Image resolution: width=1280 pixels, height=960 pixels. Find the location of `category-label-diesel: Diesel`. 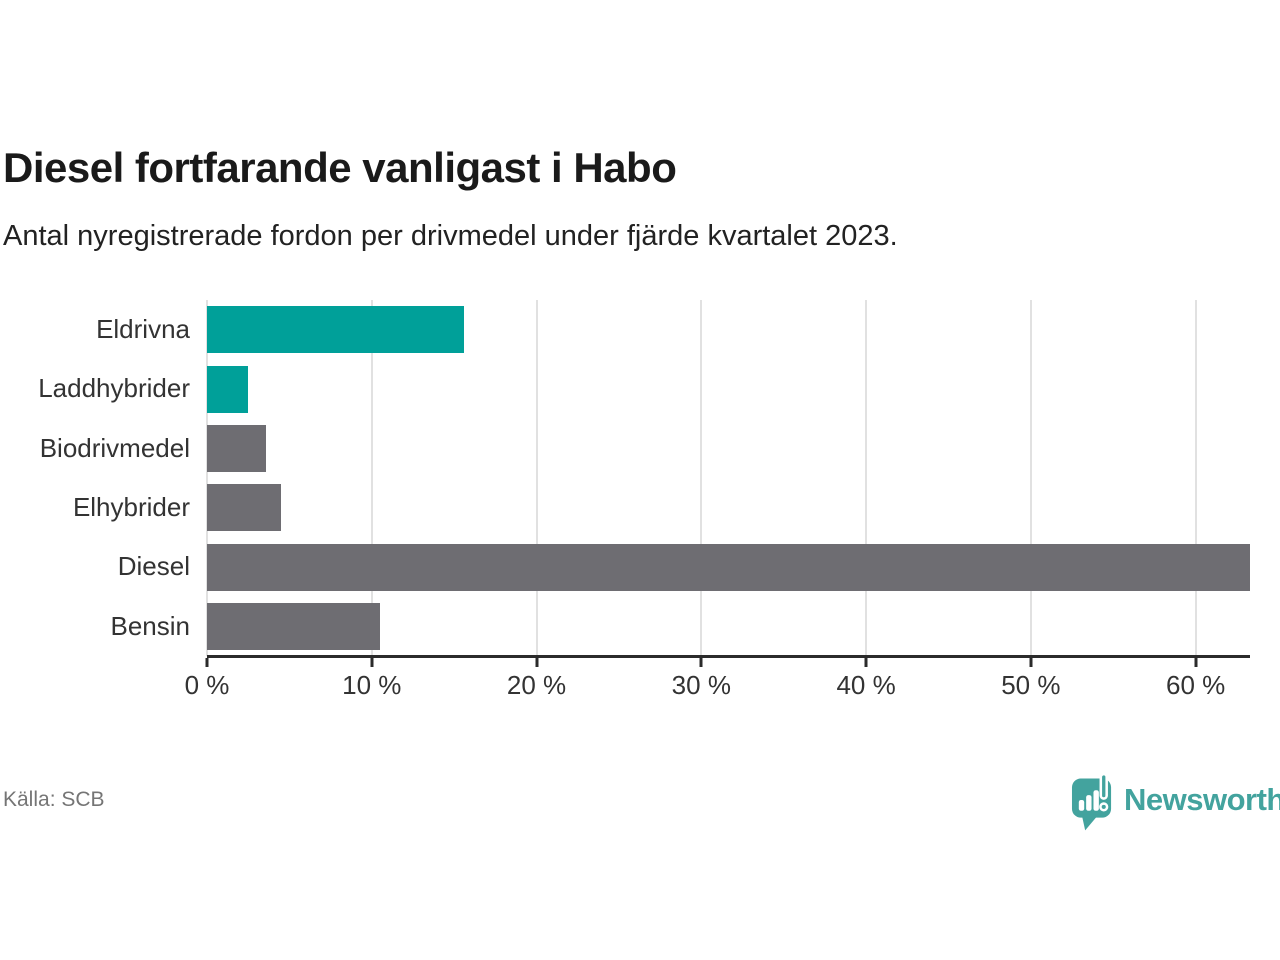

category-label-diesel: Diesel is located at coordinates (153, 566).